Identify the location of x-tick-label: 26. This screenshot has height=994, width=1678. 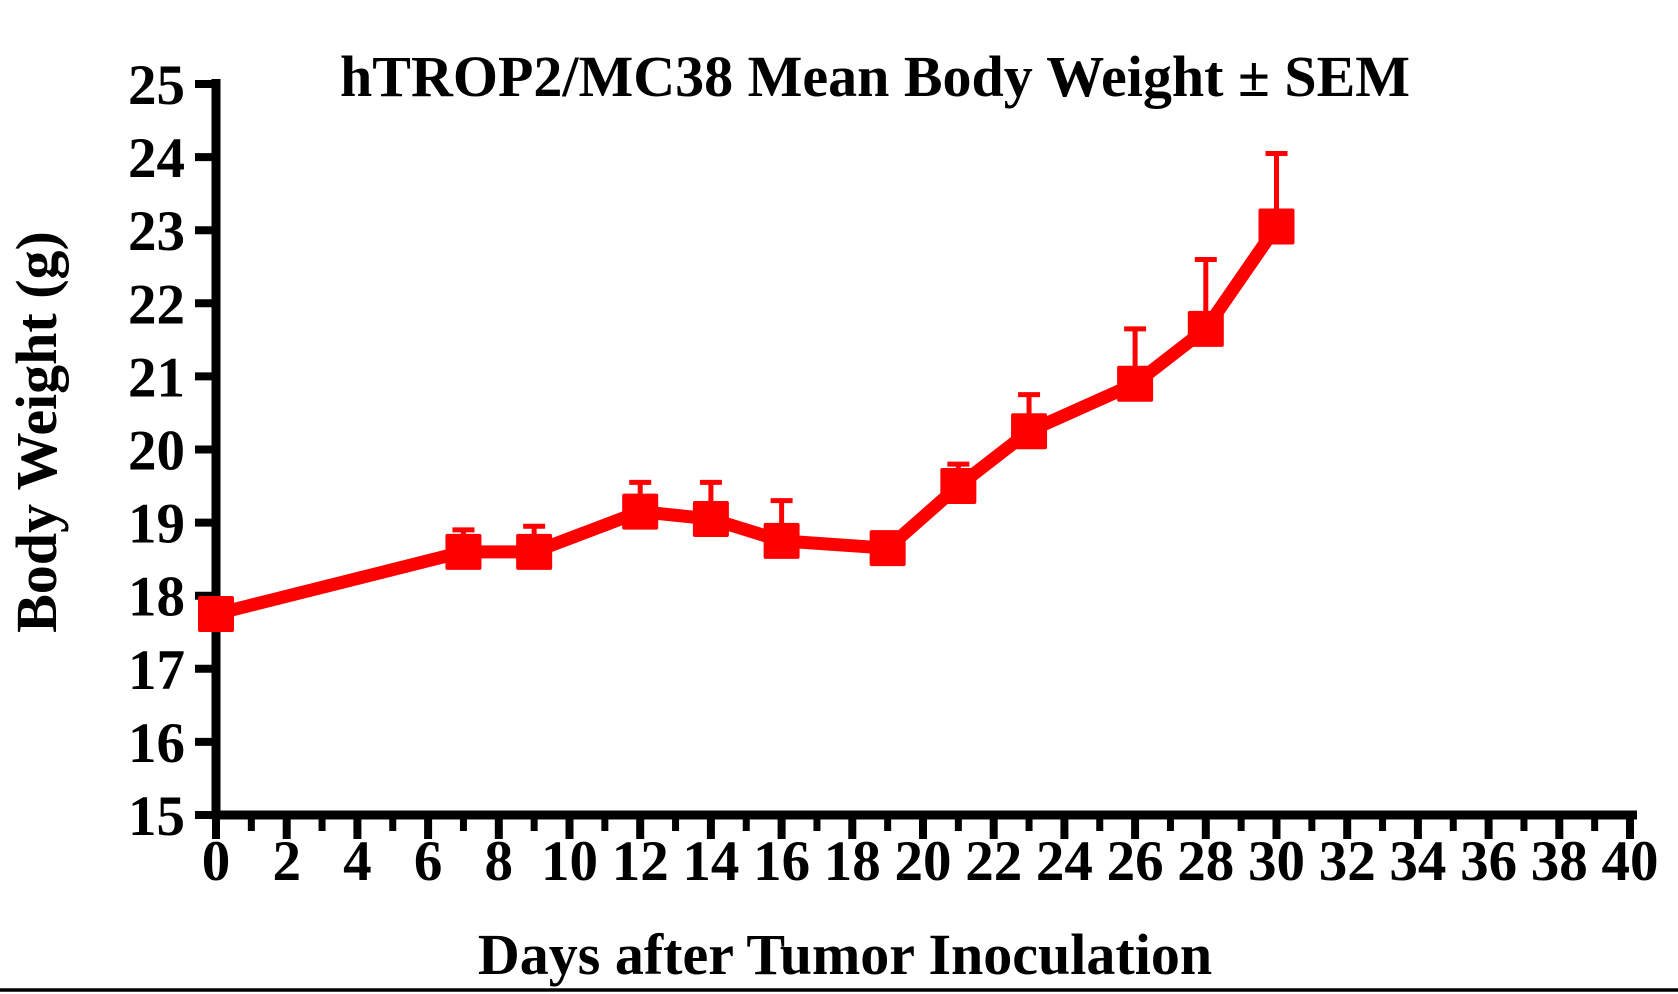
(1135, 861).